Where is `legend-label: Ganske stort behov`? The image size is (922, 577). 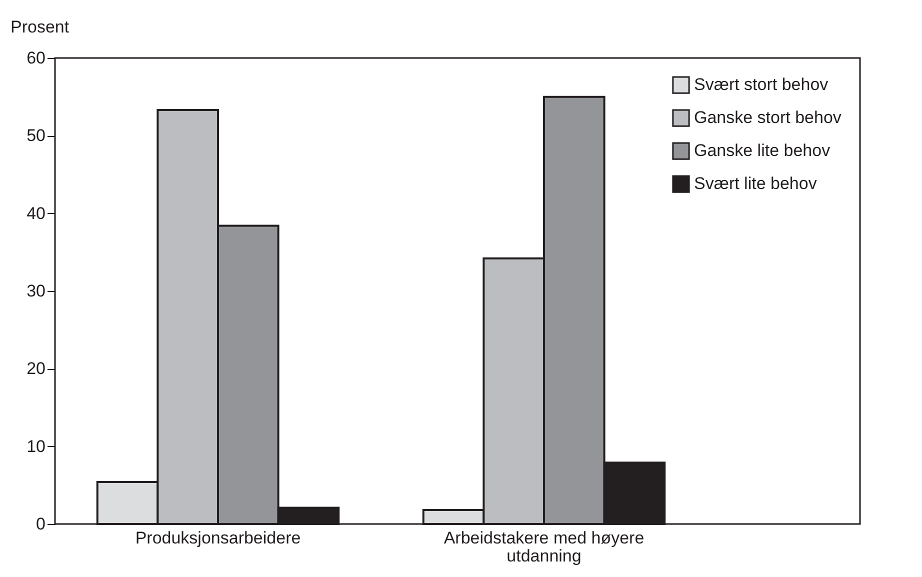
legend-label: Ganske stort behov is located at coordinates (768, 117).